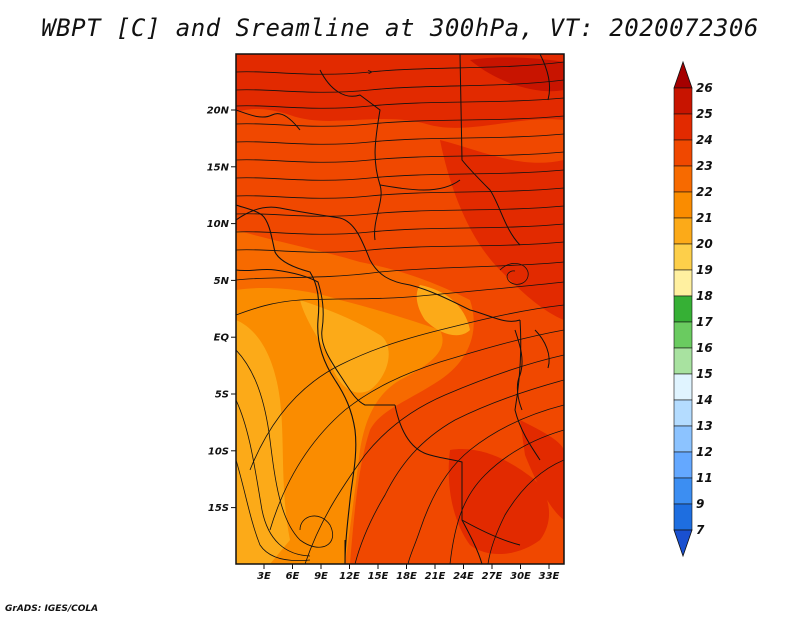 This screenshot has width=800, height=618. I want to click on colorbar-label: 23, so click(704, 166).